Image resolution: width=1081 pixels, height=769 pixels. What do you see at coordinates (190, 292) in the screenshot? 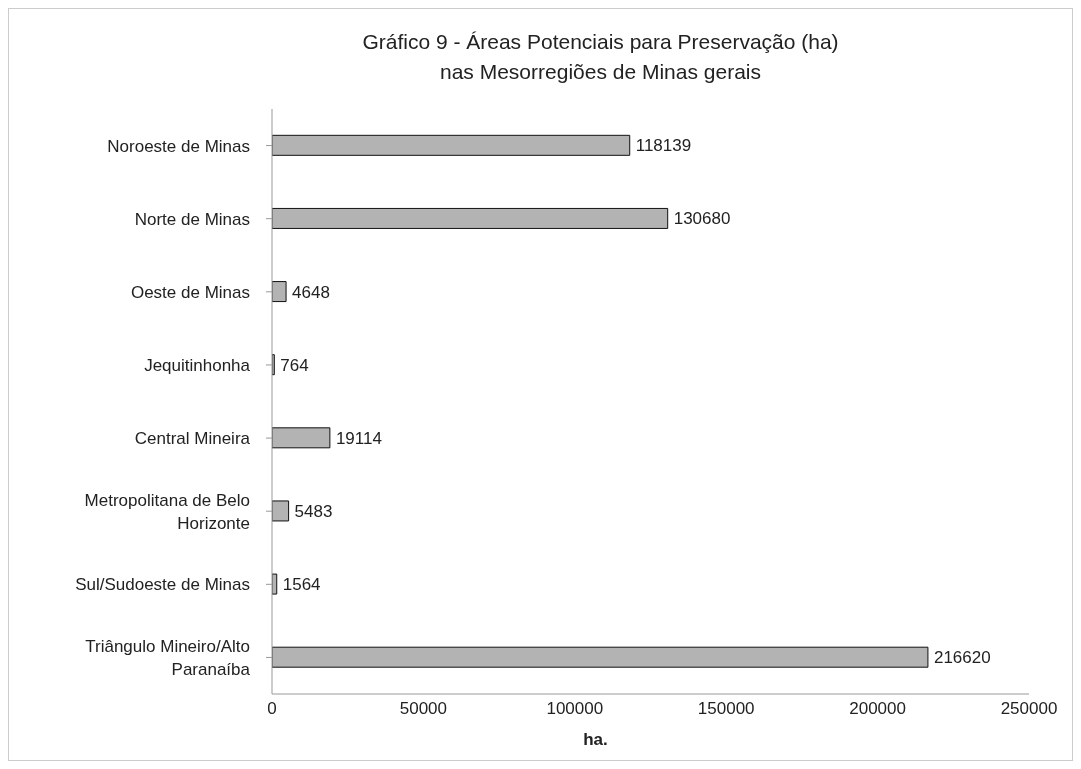
I see `y-tick-label: Oeste de Minas` at bounding box center [190, 292].